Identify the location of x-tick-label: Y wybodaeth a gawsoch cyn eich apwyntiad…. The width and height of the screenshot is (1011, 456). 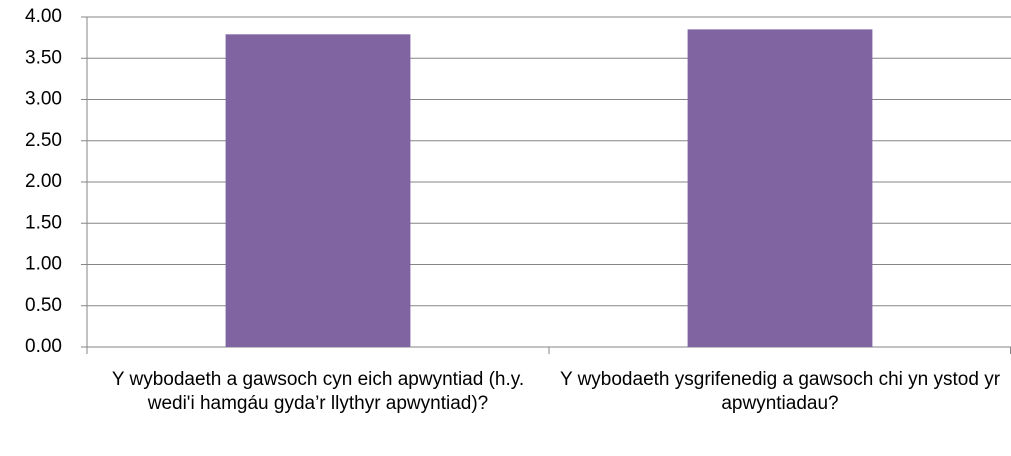
(318, 391).